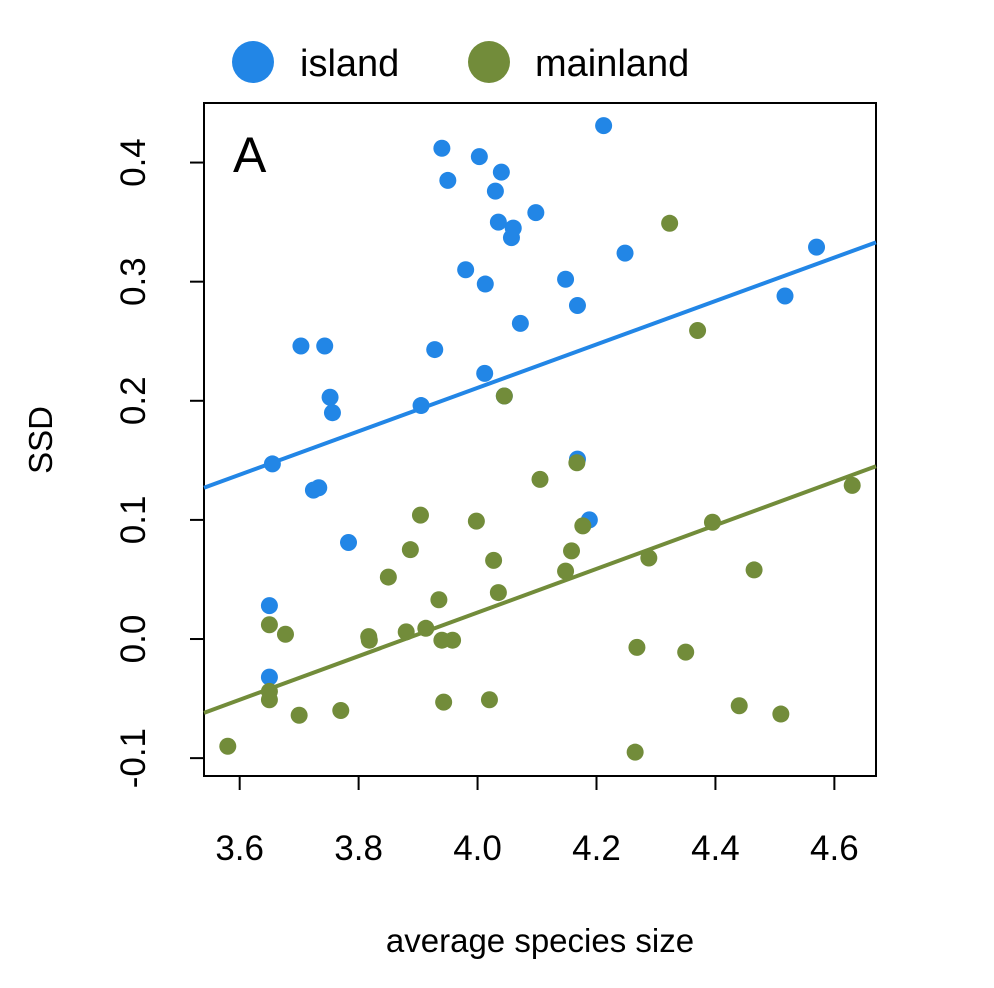  What do you see at coordinates (133, 639) in the screenshot?
I see `y-tick-label: 0.0` at bounding box center [133, 639].